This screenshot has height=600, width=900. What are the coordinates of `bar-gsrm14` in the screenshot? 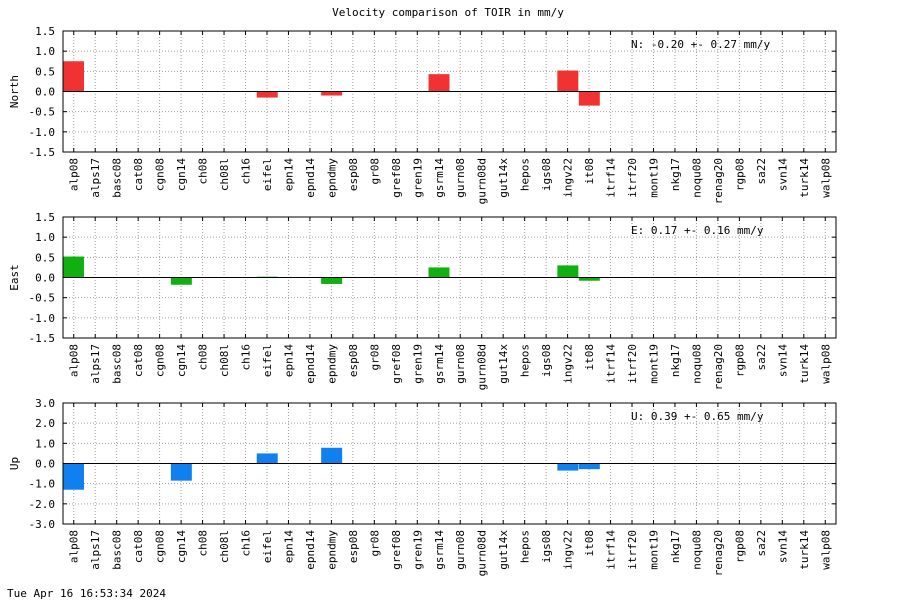 It's located at (439, 83).